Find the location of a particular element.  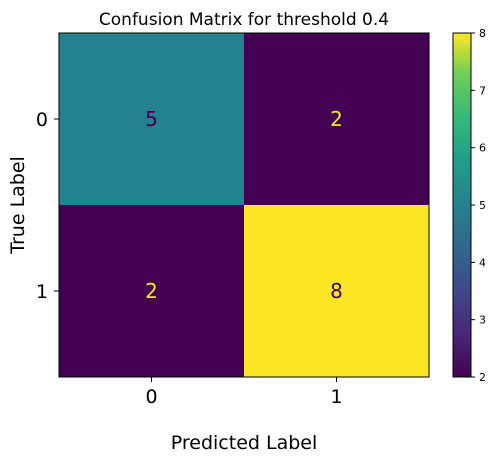

y-tick-label-1: 1 is located at coordinates (42, 292).